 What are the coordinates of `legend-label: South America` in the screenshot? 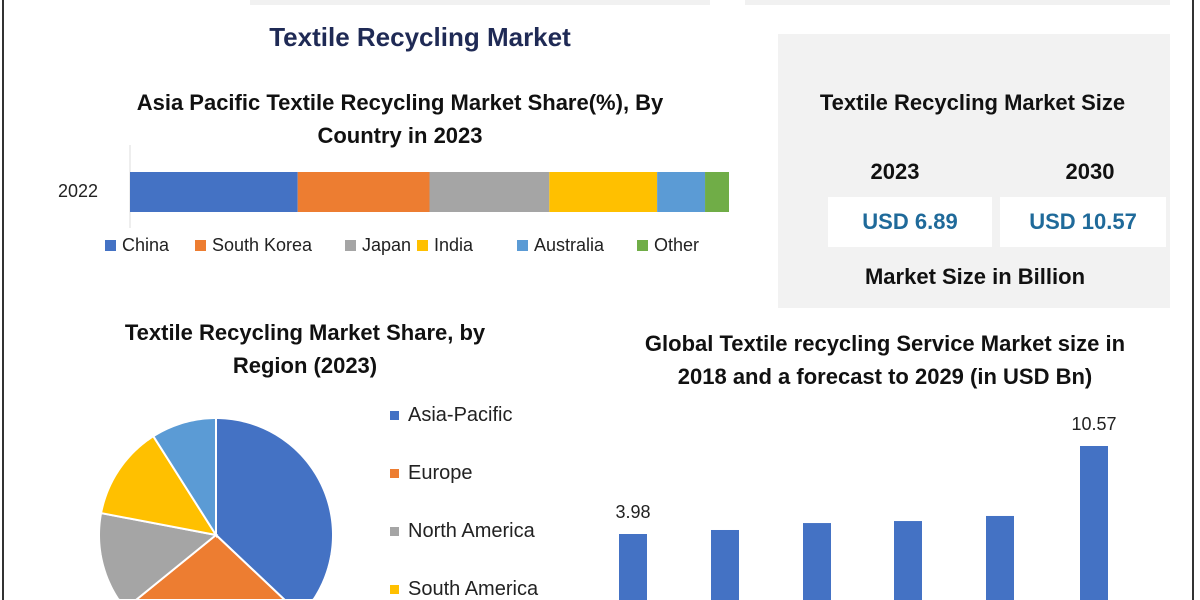 It's located at (473, 589).